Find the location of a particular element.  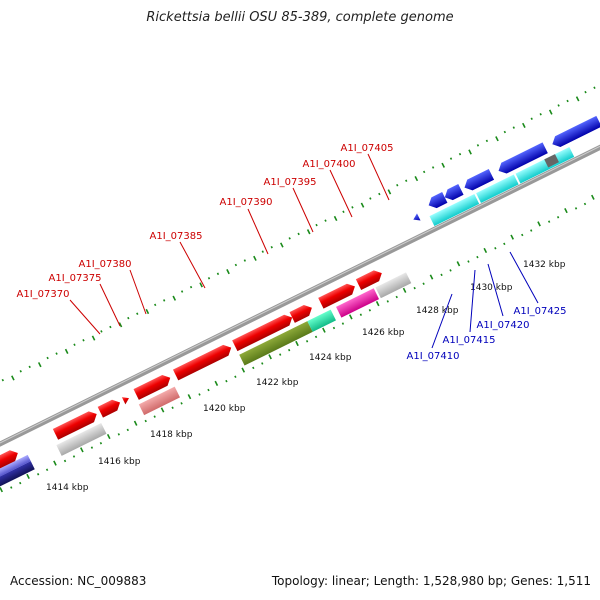

gene-pink is located at coordinates (159, 401).